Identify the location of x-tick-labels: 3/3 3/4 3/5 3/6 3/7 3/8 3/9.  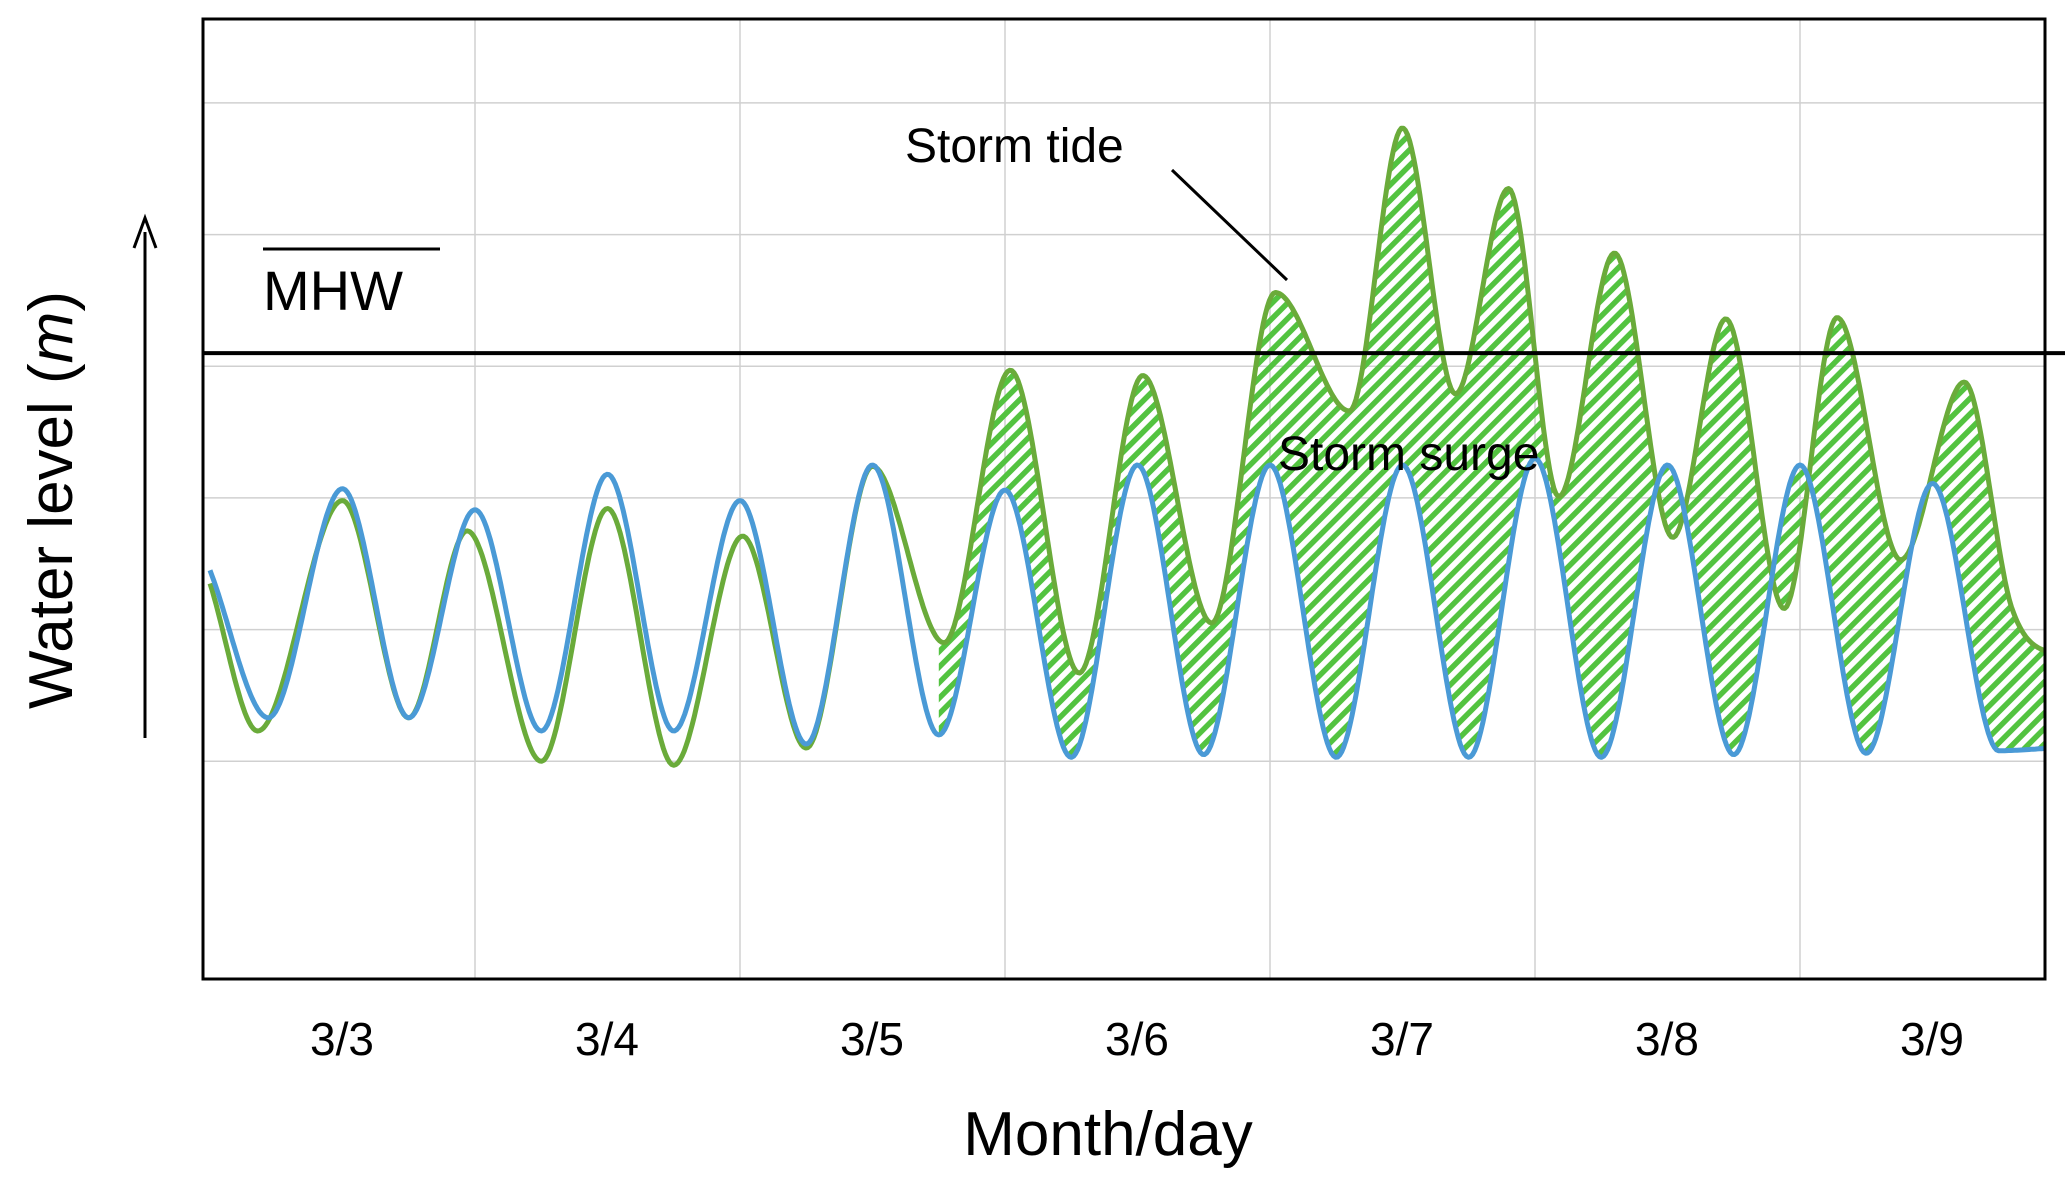
(1137, 1039).